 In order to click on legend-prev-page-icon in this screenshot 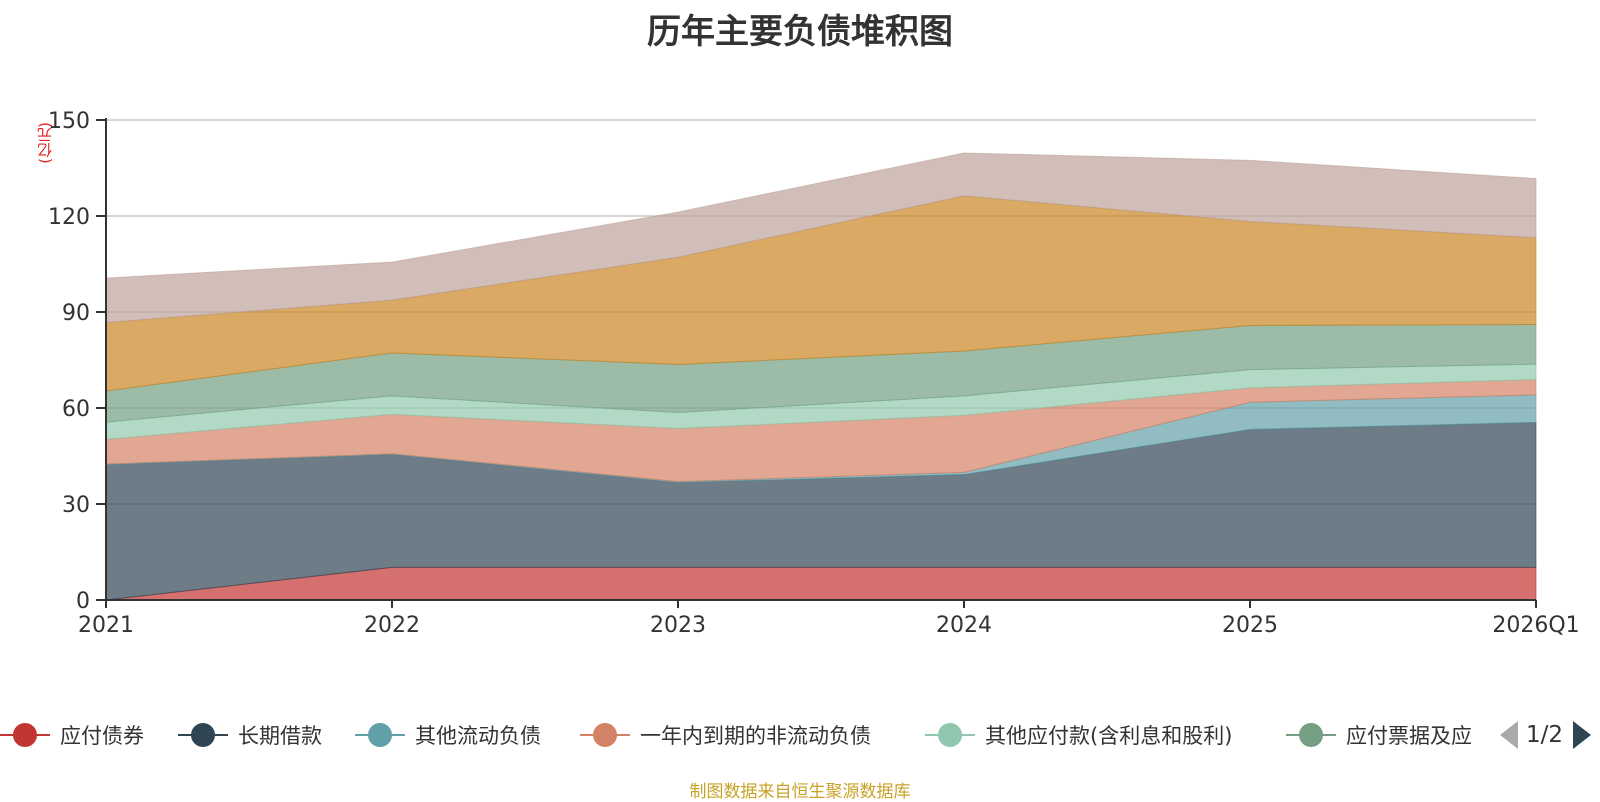, I will do `click(1509, 735)`.